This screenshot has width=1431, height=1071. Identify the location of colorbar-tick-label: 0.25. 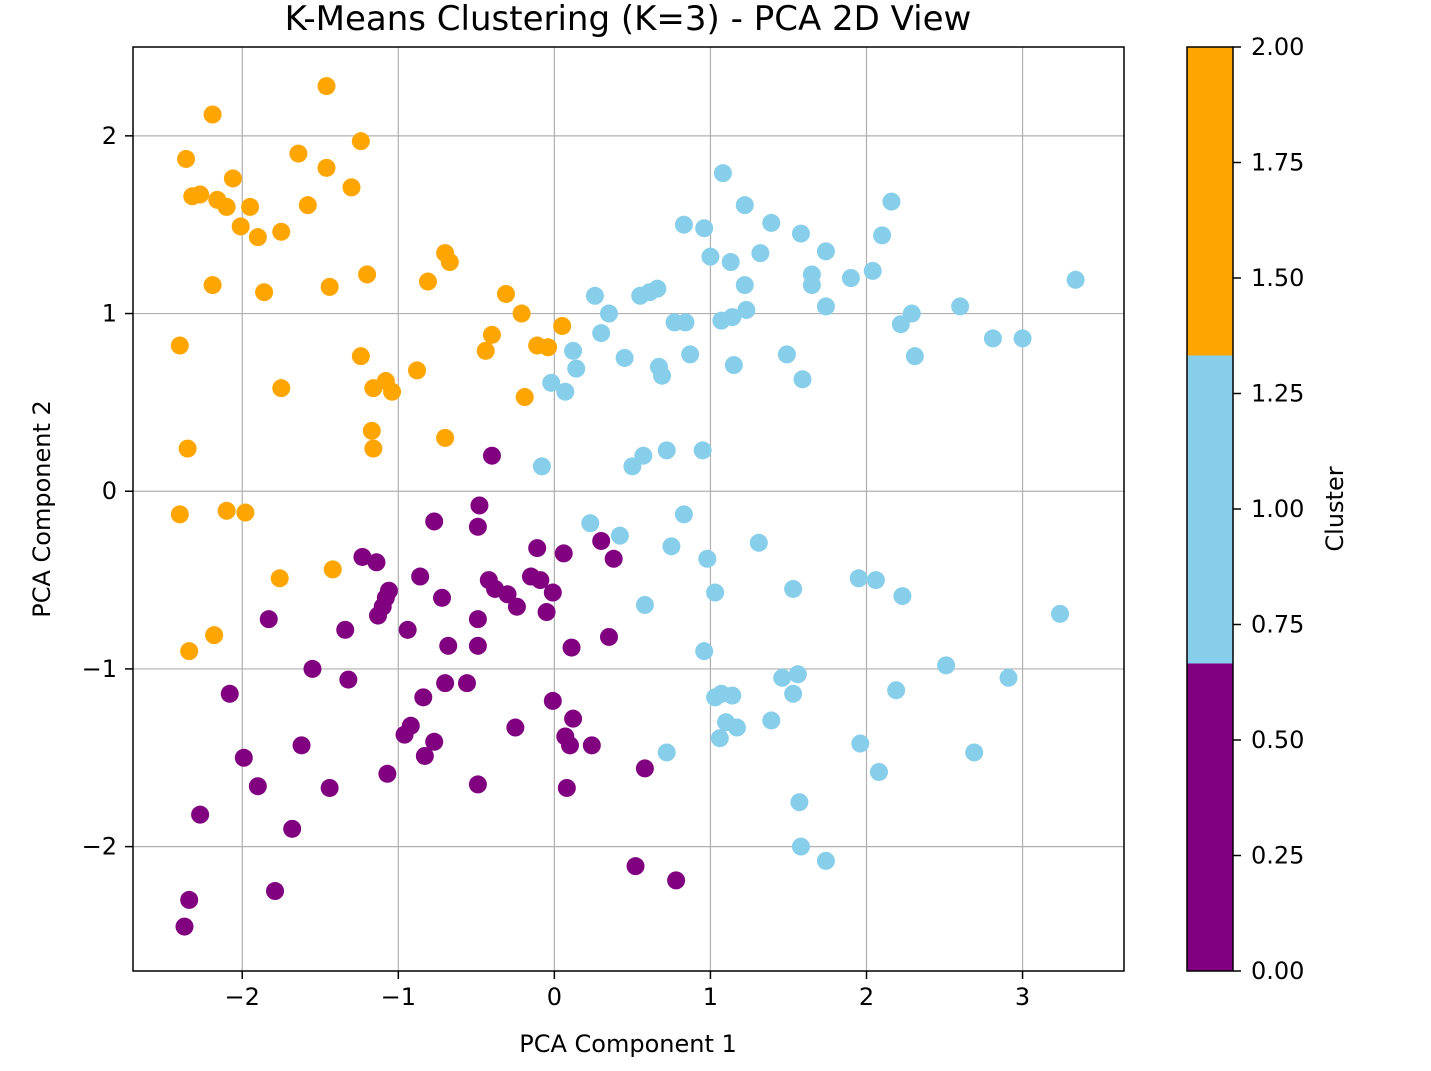
(1277, 856).